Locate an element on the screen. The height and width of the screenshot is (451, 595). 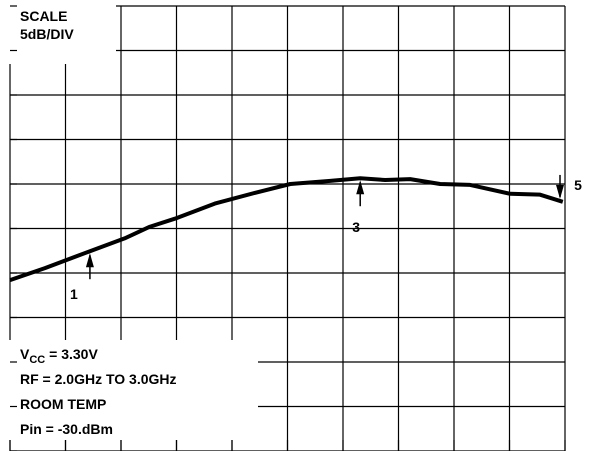
annotation-part: CC is located at coordinates (37, 360).